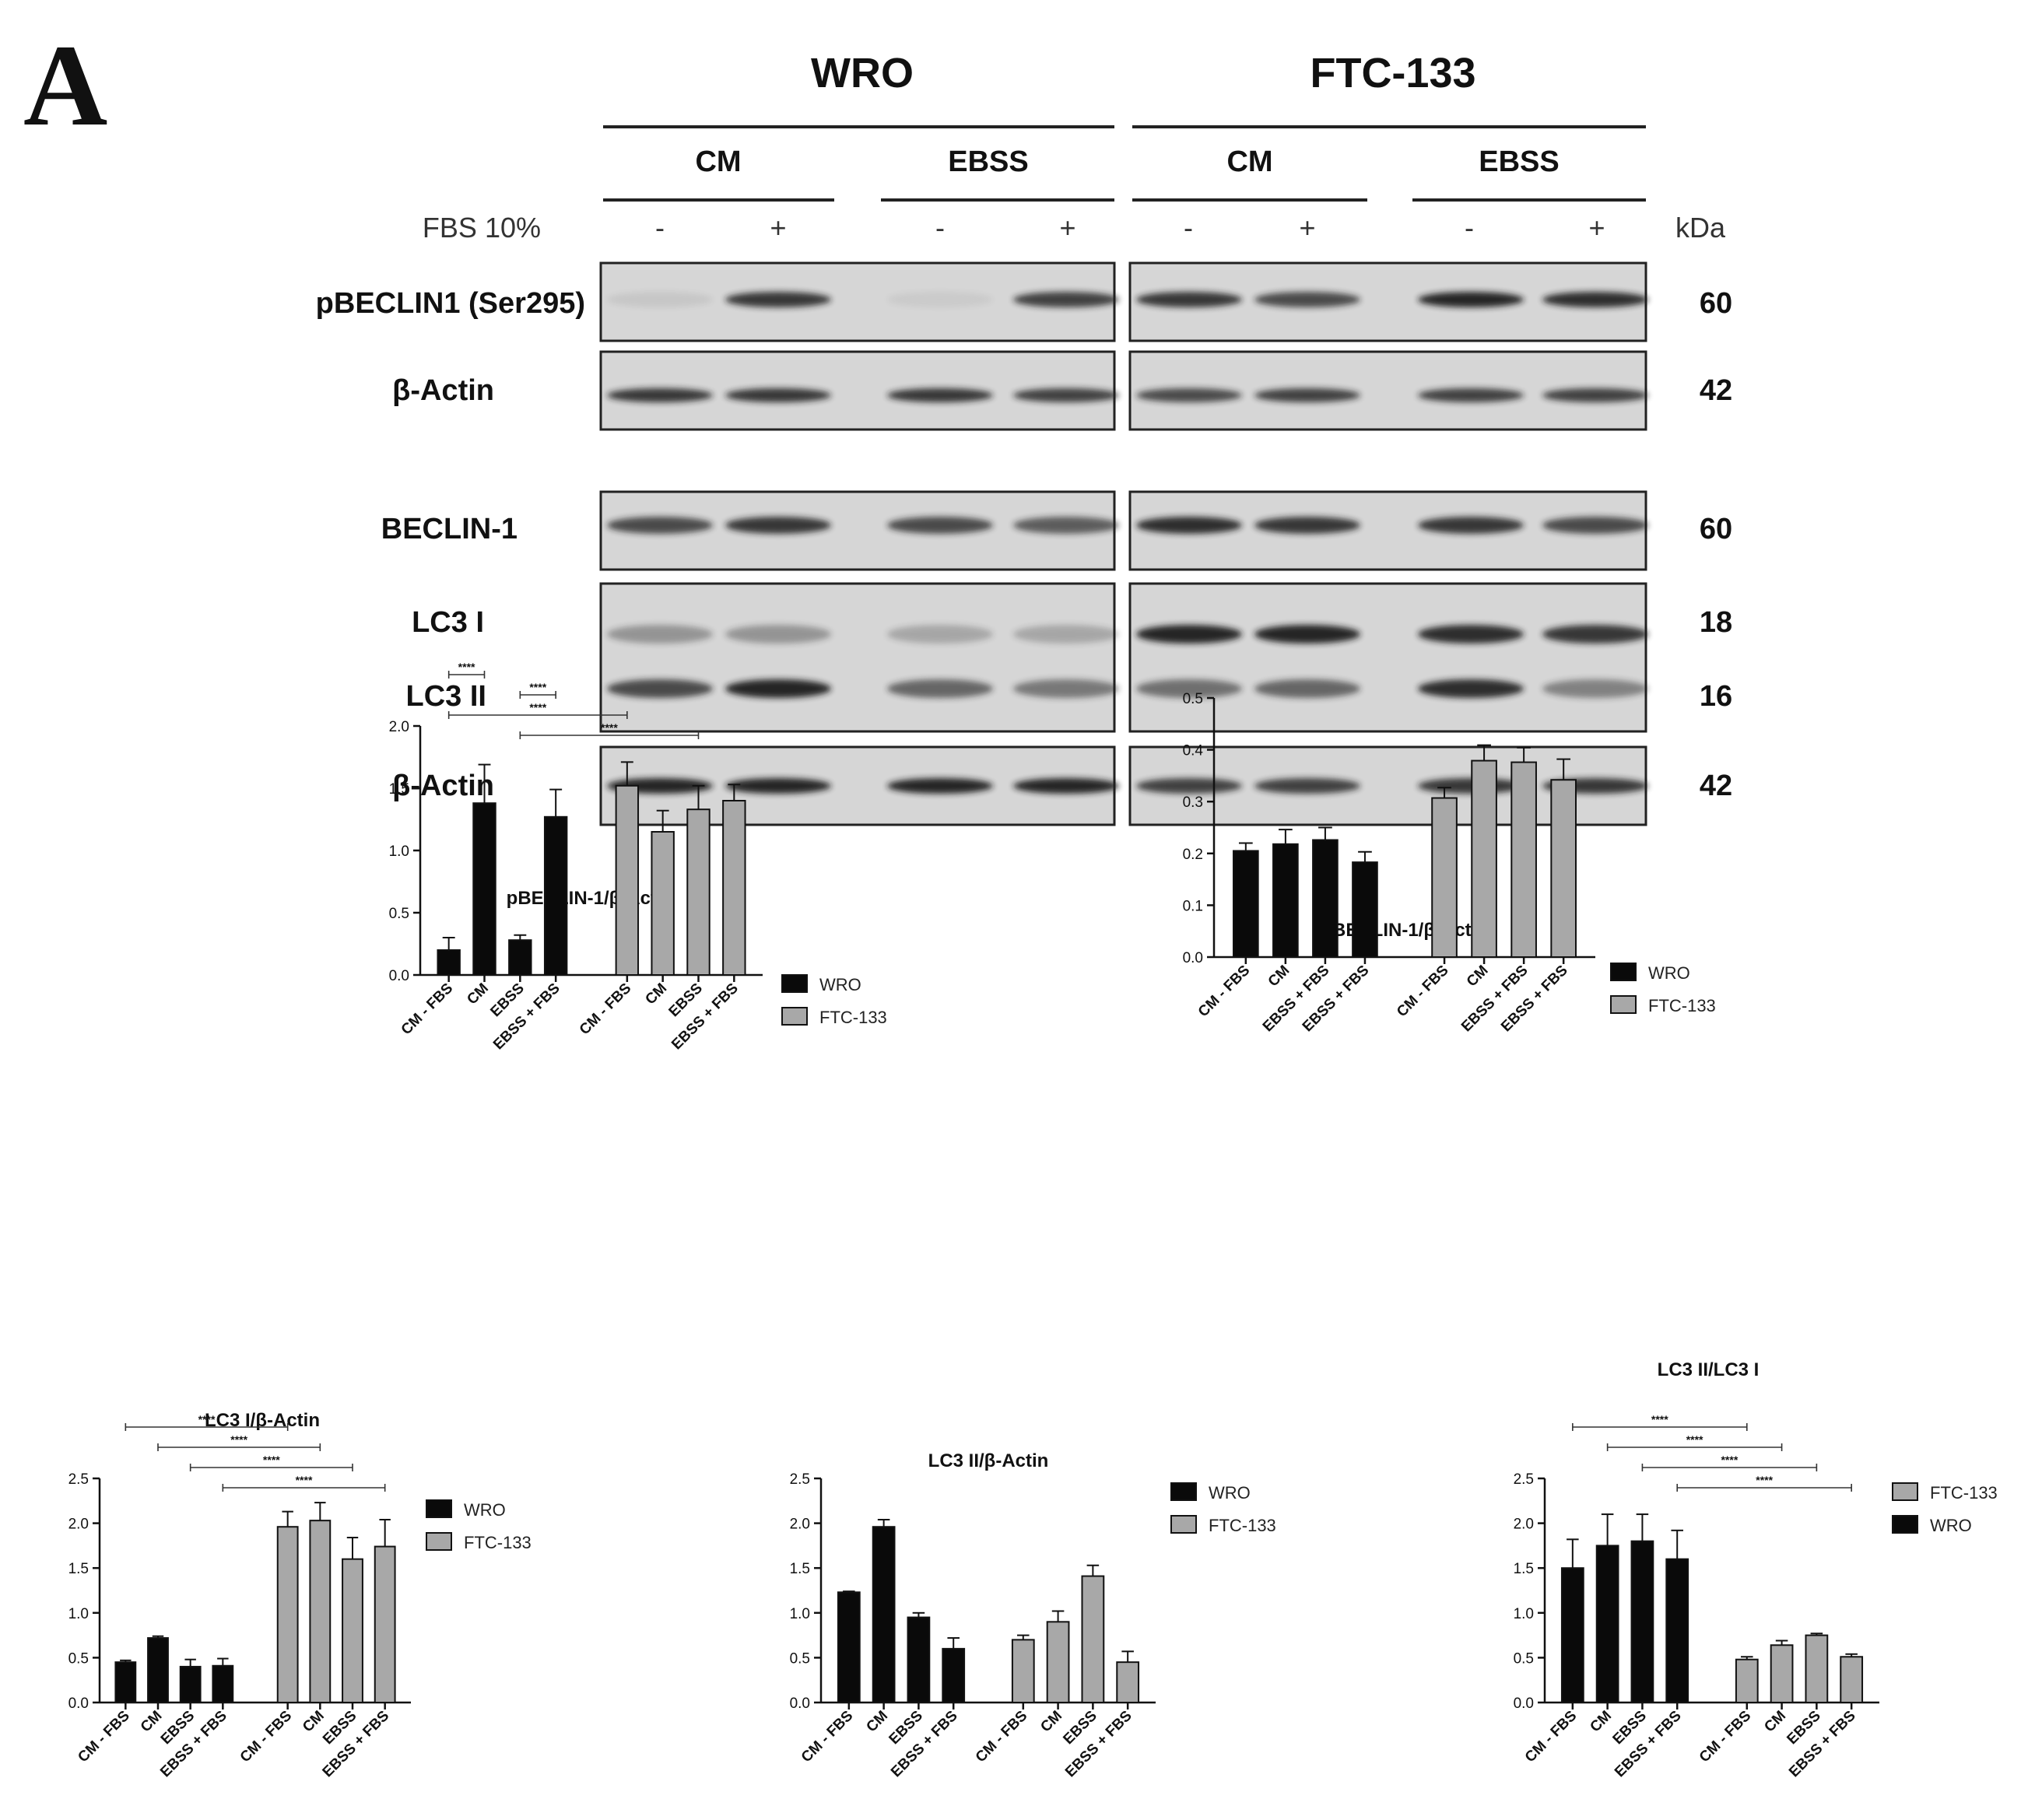 The height and width of the screenshot is (1820, 2028). I want to click on blot-row-label: LC3 II, so click(446, 697).